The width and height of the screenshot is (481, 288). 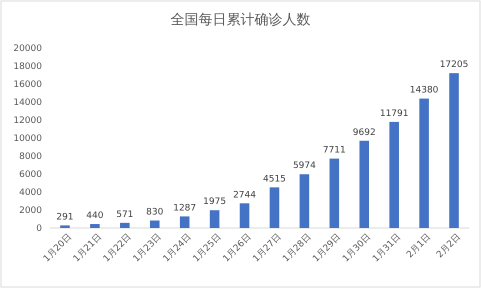 I want to click on data-label: 11791, so click(x=394, y=113).